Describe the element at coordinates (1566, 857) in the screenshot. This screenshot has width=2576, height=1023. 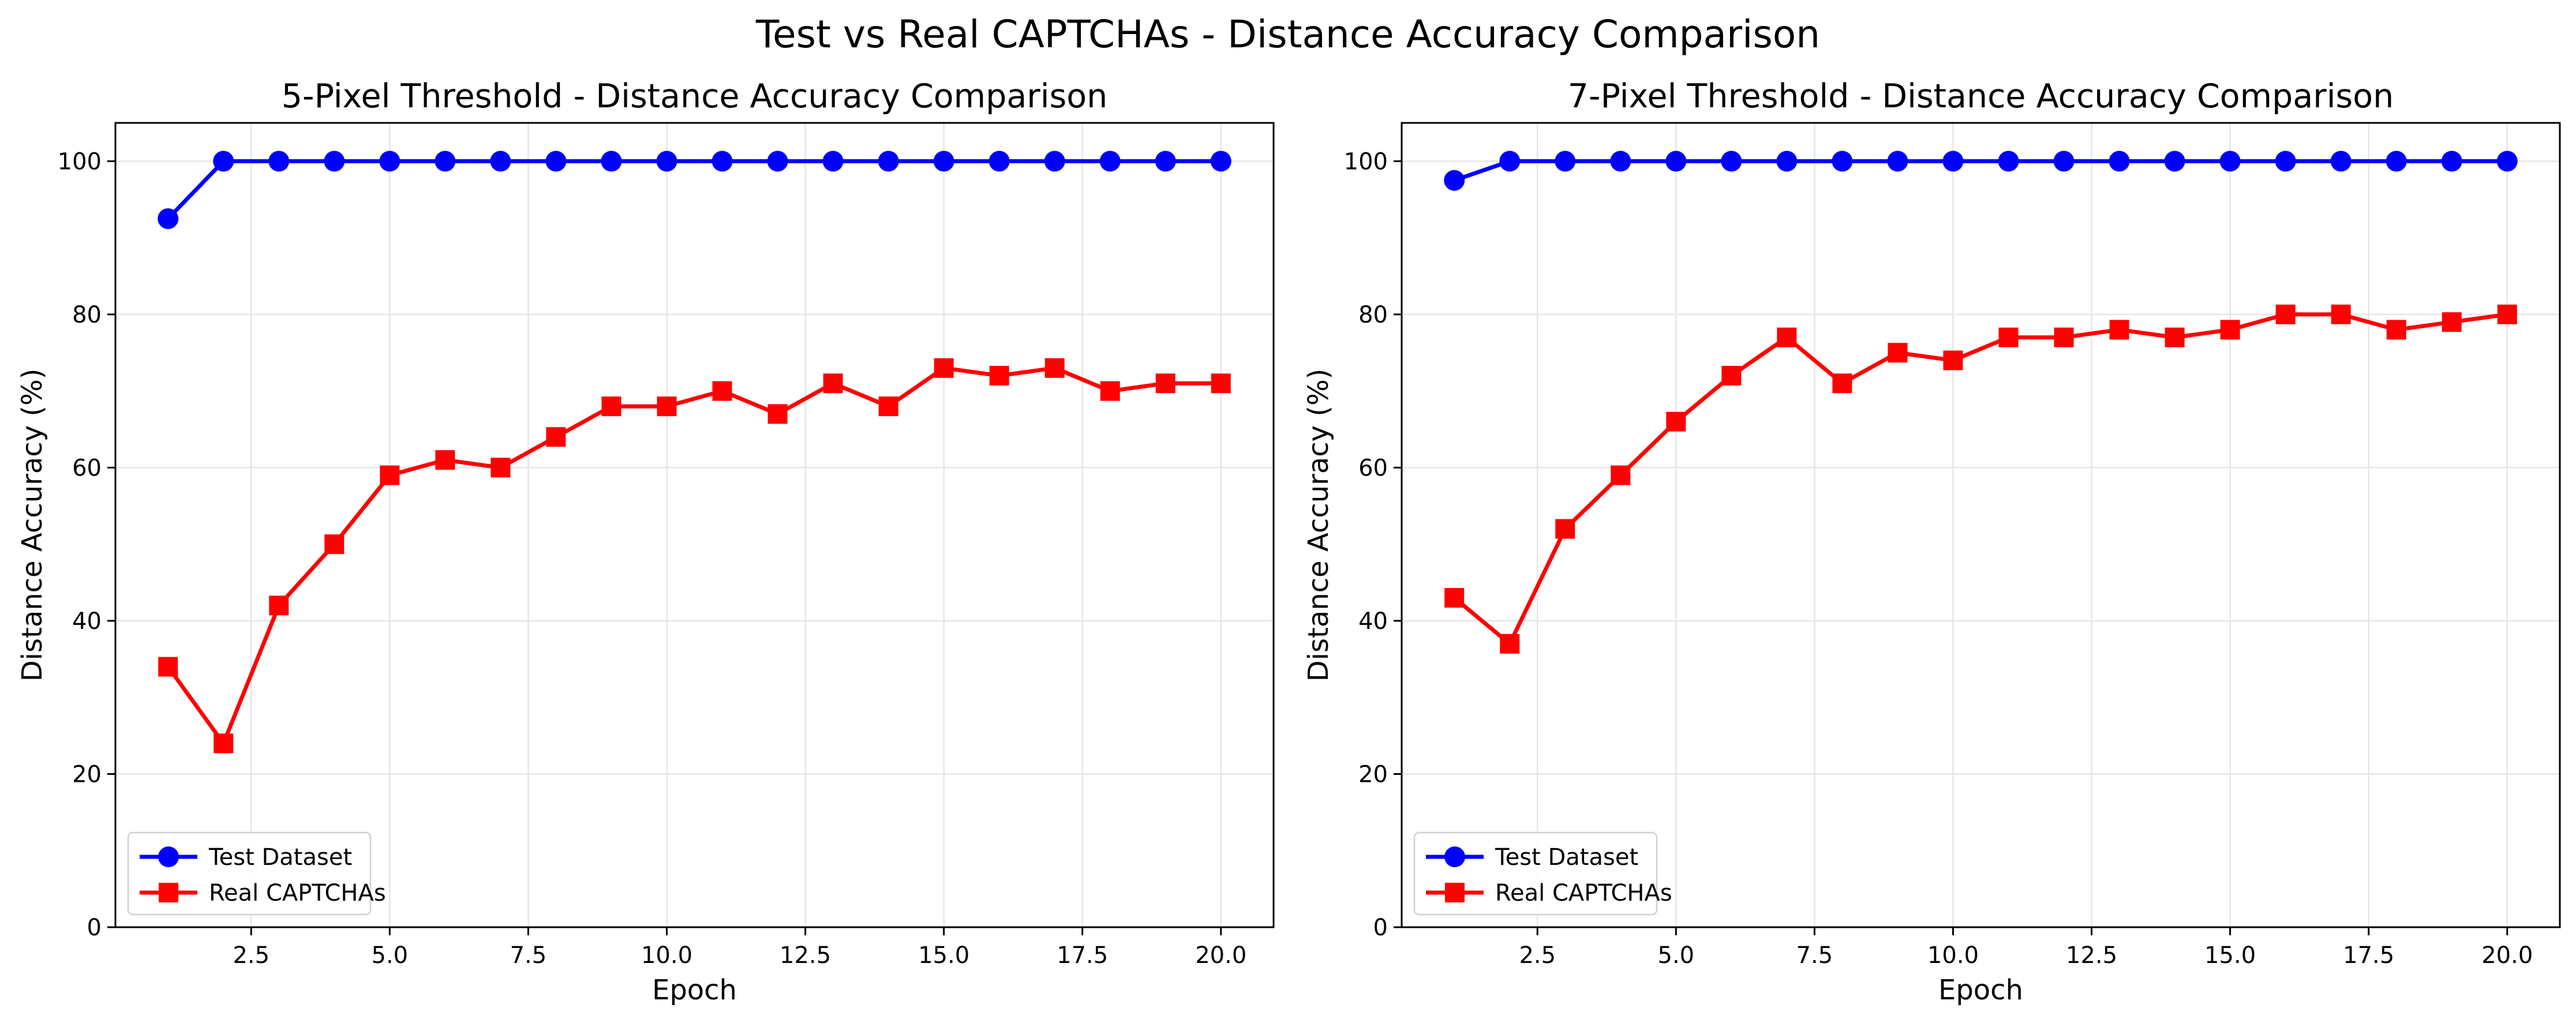
I see `chart-2-legend-label-1: Test Dataset` at that location.